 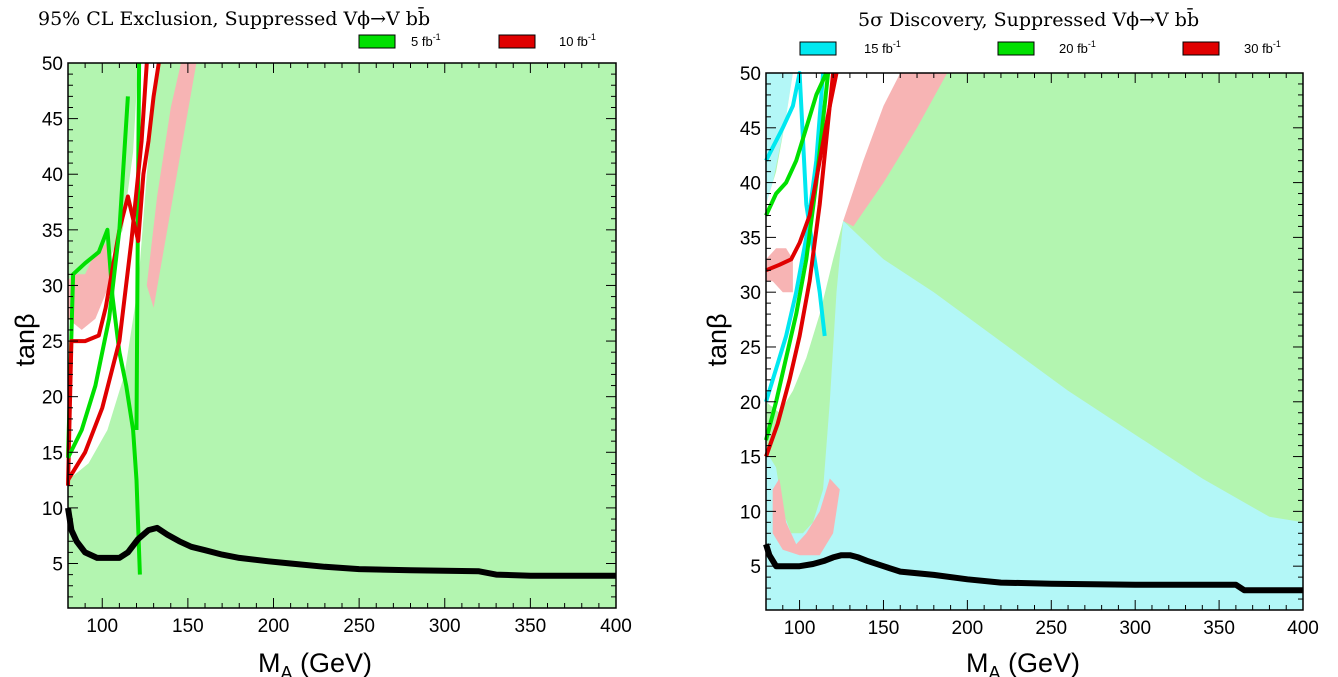 What do you see at coordinates (717, 339) in the screenshot?
I see `y-axis-title-right: tanβ` at bounding box center [717, 339].